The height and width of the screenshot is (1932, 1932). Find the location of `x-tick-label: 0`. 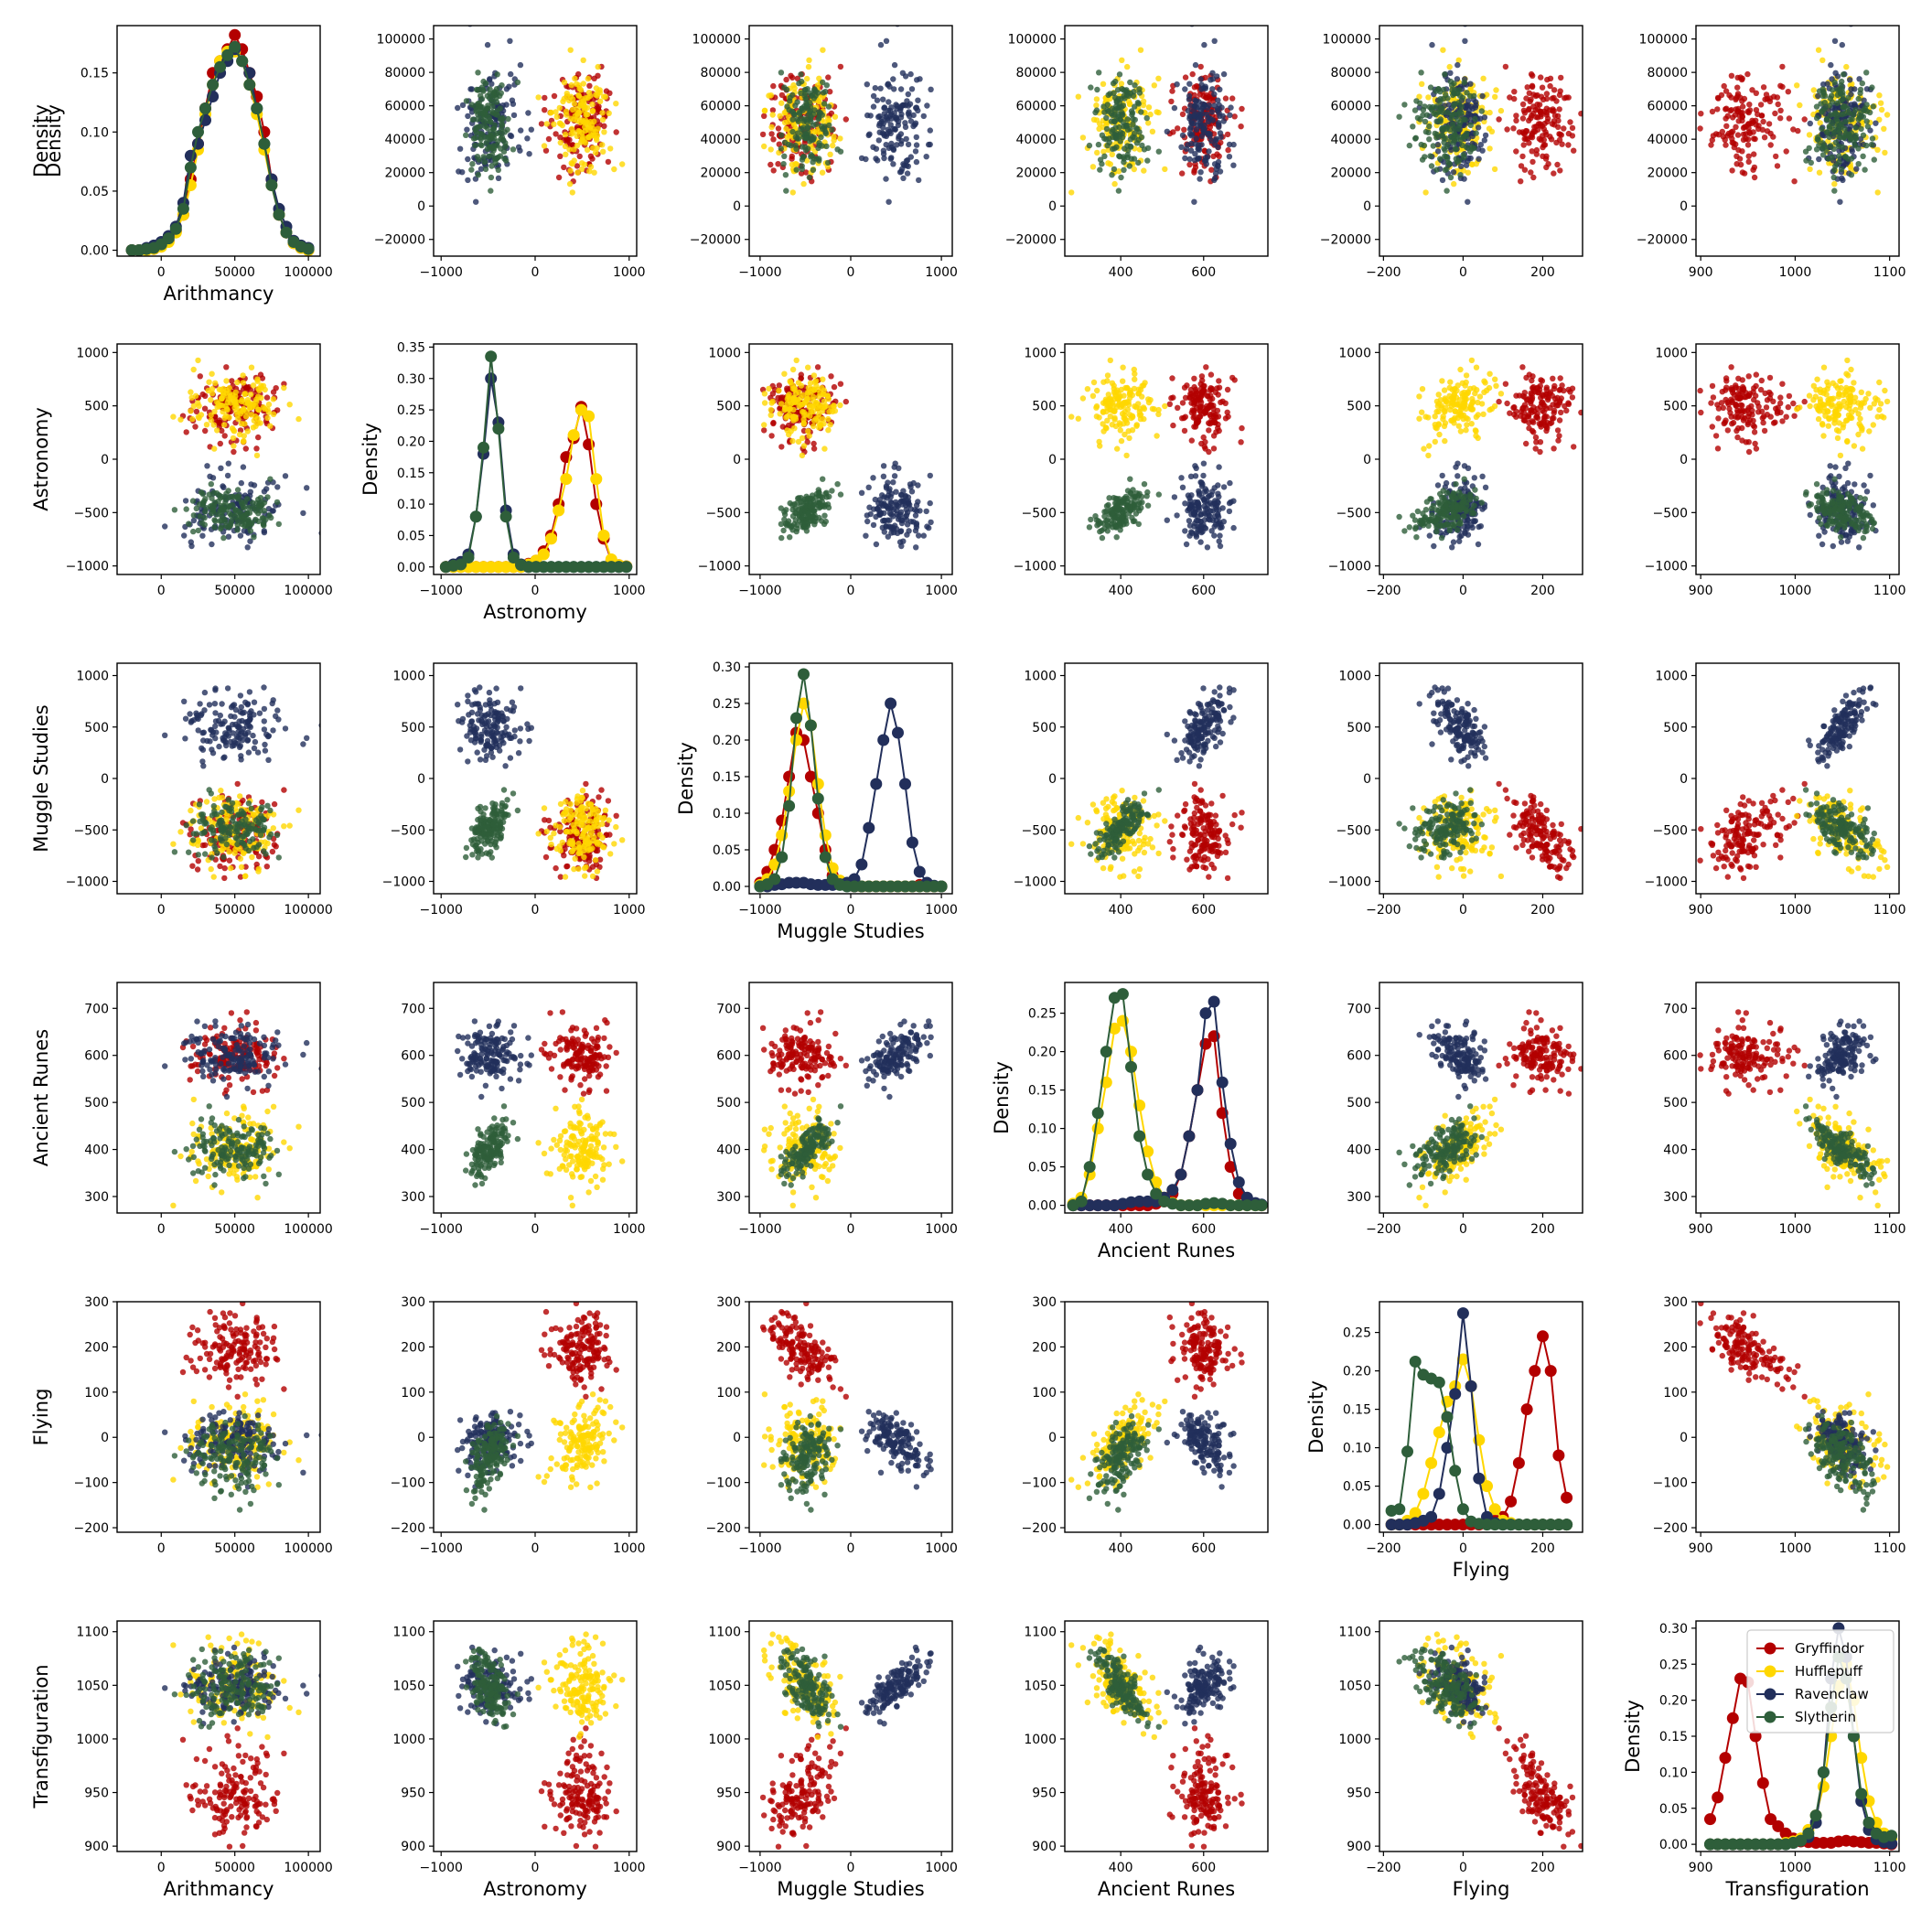

x-tick-label: 0 is located at coordinates (535, 272).